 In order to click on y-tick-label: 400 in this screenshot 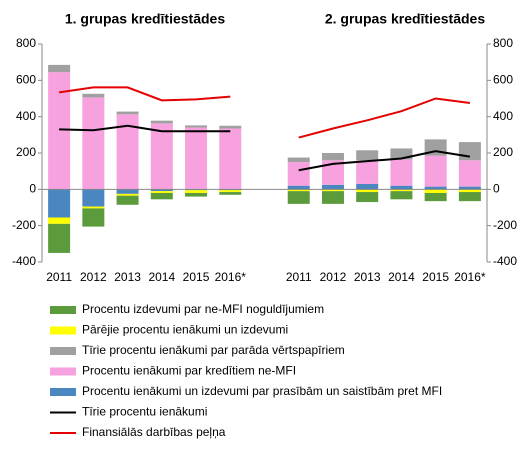, I will do `click(26, 116)`.